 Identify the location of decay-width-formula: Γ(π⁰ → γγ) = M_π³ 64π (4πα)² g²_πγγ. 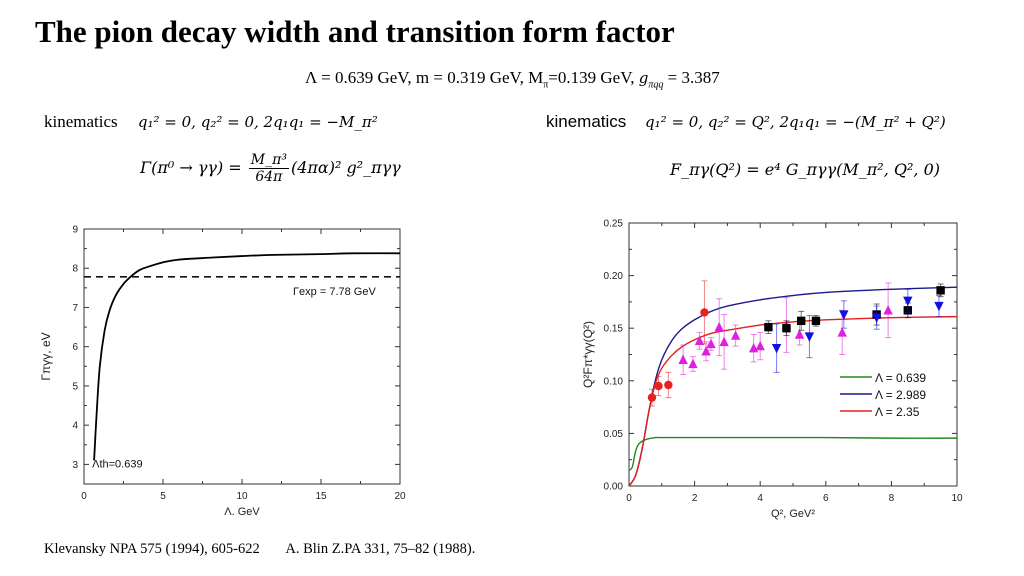
(270, 168).